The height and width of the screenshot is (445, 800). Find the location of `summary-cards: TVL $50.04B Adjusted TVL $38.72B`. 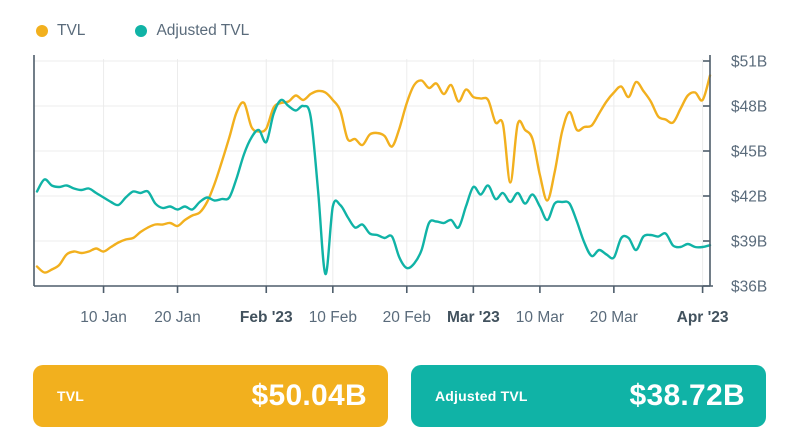

summary-cards: TVL $50.04B Adjusted TVL $38.72B is located at coordinates (399, 396).